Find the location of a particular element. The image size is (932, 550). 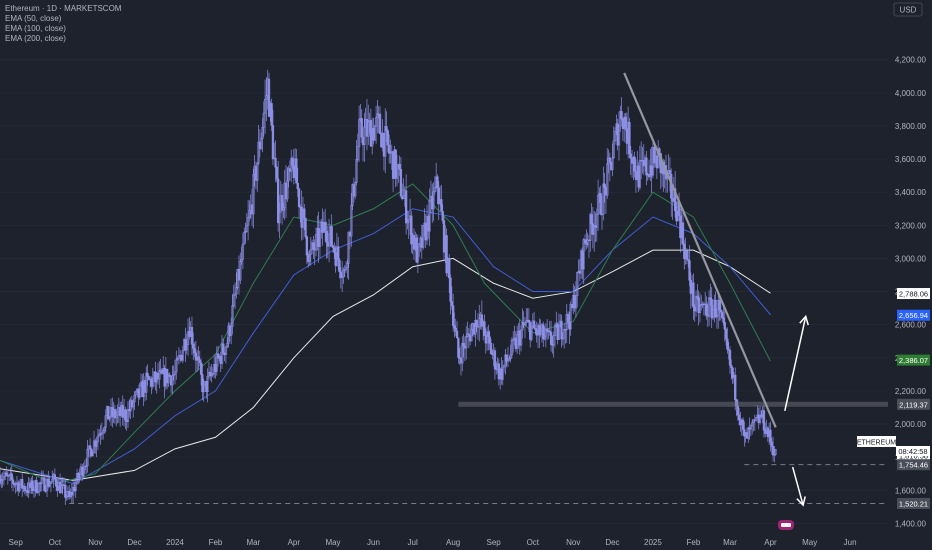

currency-badge: USD is located at coordinates (908, 9).